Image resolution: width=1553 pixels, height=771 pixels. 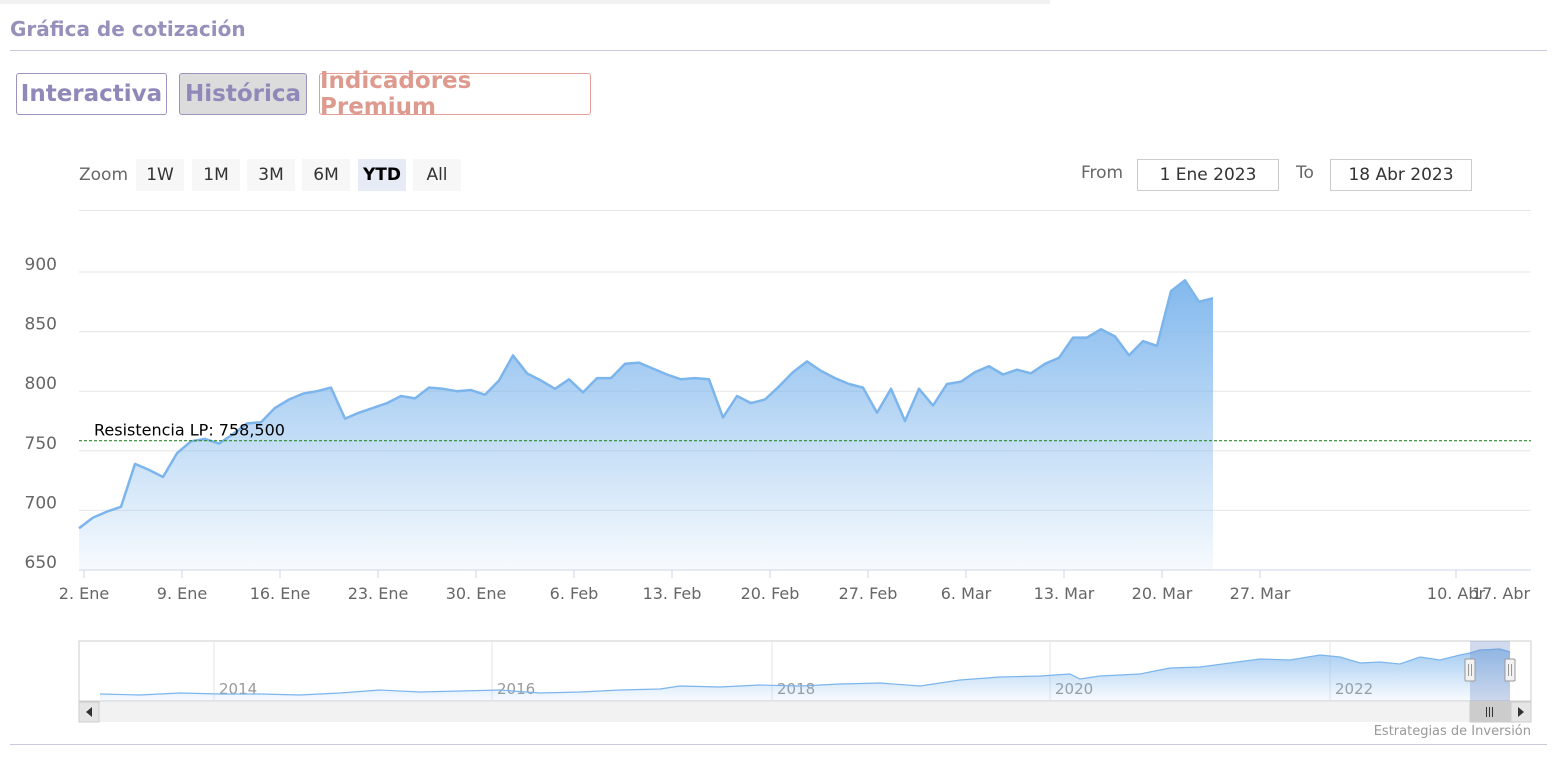 I want to click on resistance-label: Resistencia LP: 758,500, so click(x=189, y=430).